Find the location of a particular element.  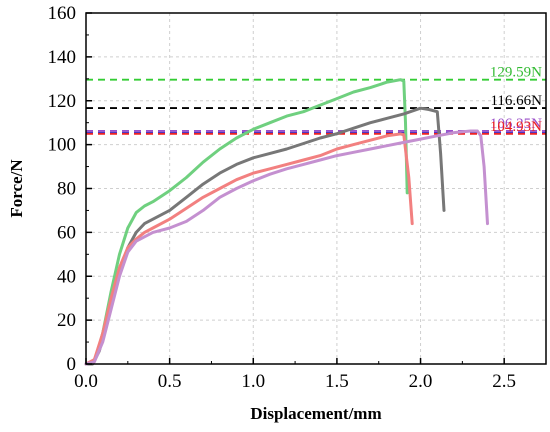

reference-label: 106.25N is located at coordinates (516, 124).